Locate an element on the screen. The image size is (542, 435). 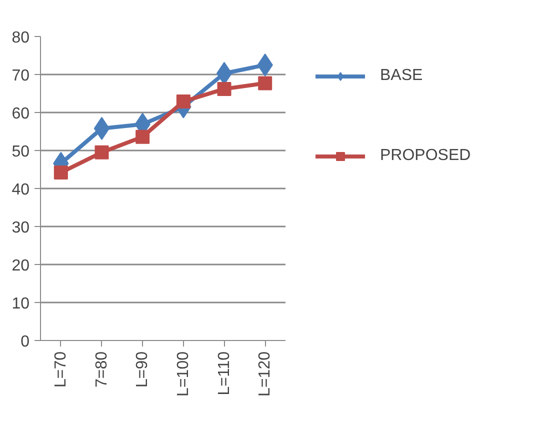
x-tick-label: L=120 is located at coordinates (265, 373).